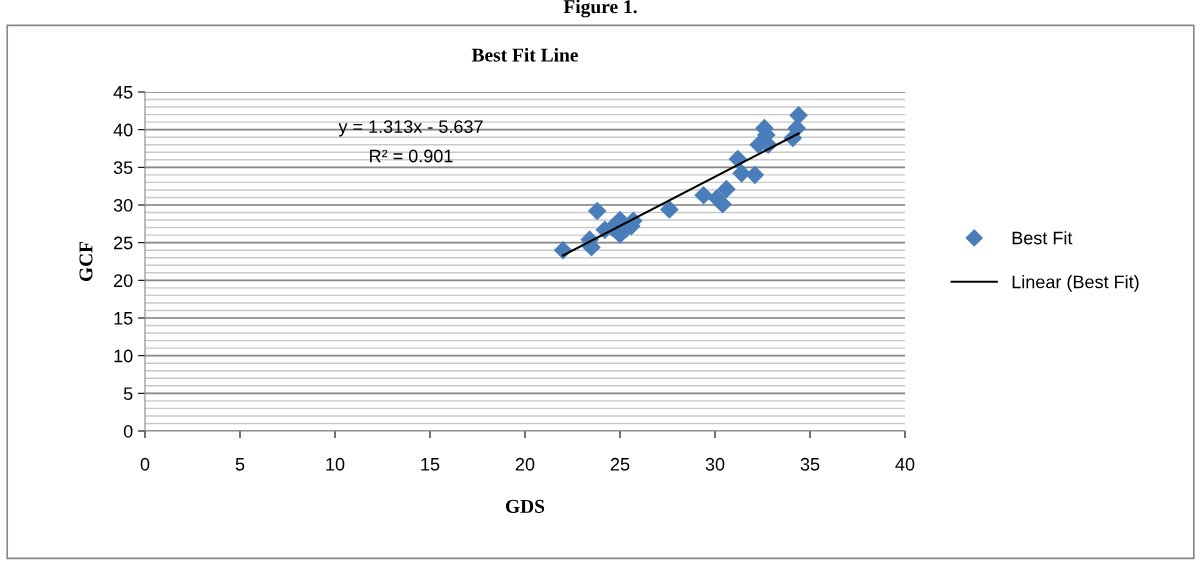 The height and width of the screenshot is (564, 1201). What do you see at coordinates (430, 464) in the screenshot?
I see `x-tick-label: 15` at bounding box center [430, 464].